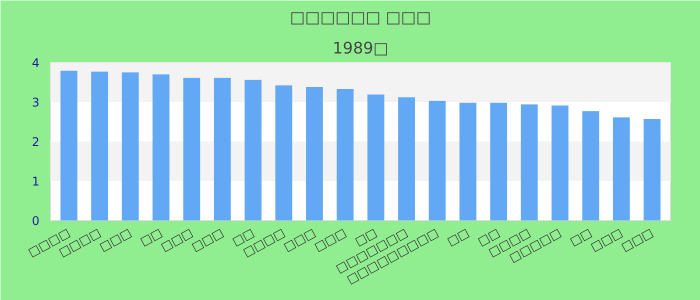 This screenshot has height=300, width=700. I want to click on chart-subtitle: 1989□, so click(360, 48).